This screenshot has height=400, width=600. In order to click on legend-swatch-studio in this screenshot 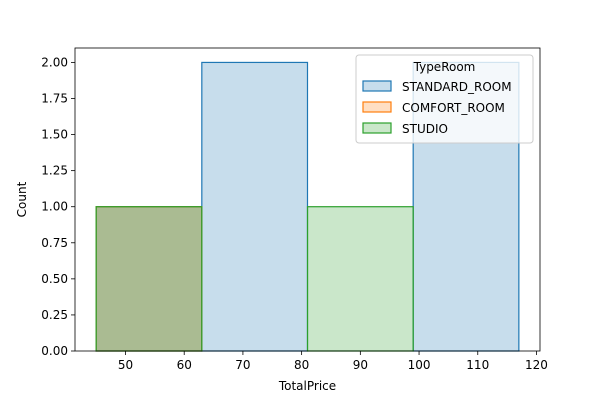, I will do `click(377, 128)`.